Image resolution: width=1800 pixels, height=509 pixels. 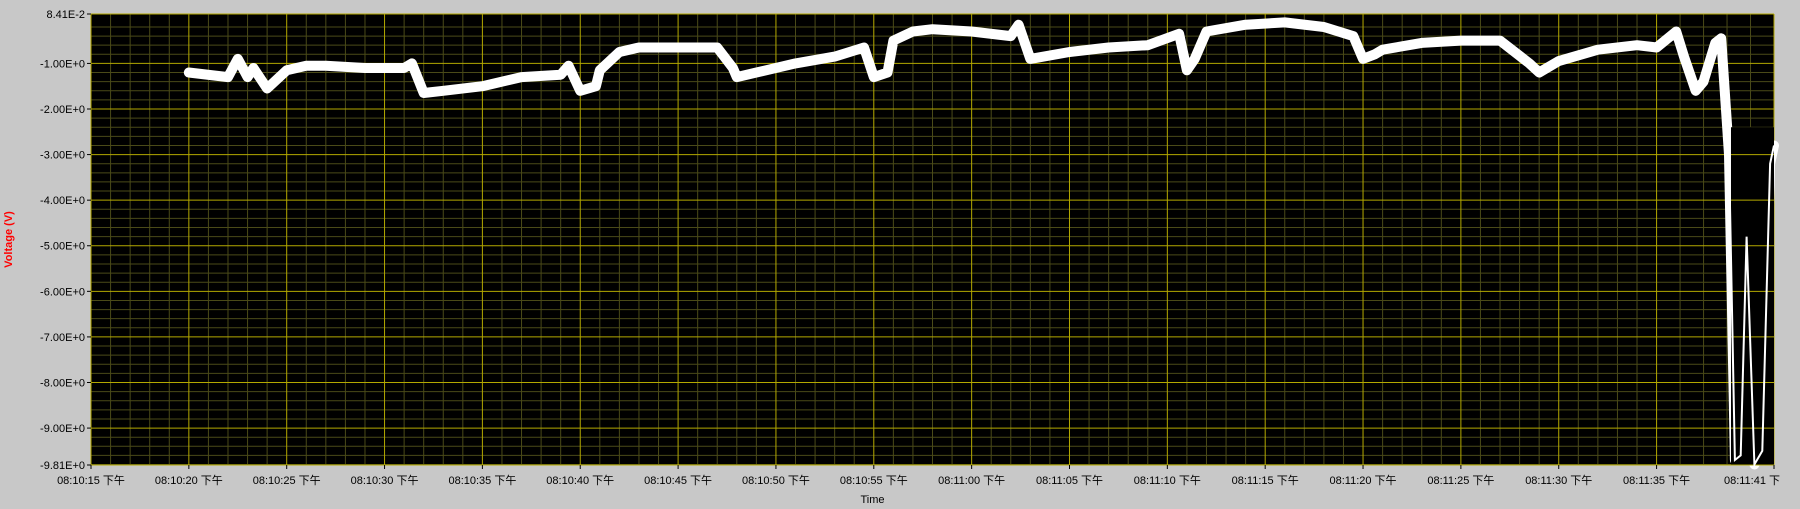 What do you see at coordinates (1656, 480) in the screenshot?
I see `x-tick-label: 08:11:35 下午` at bounding box center [1656, 480].